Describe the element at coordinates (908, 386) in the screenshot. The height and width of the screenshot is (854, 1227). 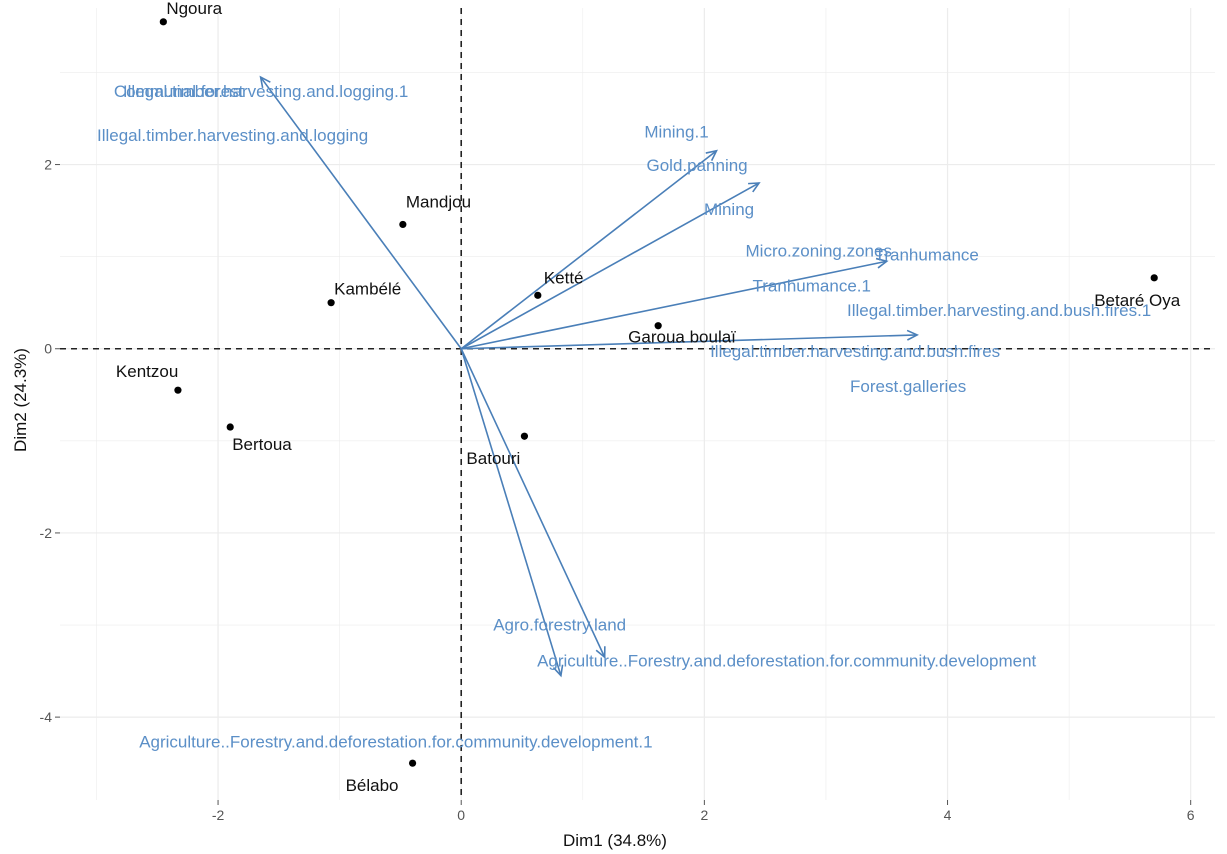
I see `variable-label: Forest.galleries` at that location.